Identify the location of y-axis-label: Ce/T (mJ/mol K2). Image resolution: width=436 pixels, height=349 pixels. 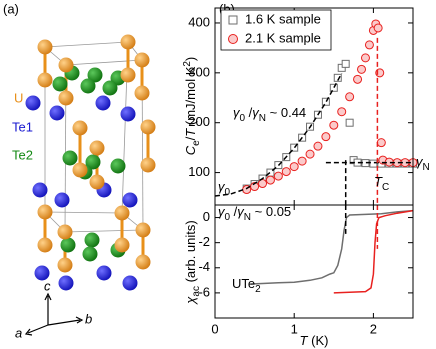
(192, 106).